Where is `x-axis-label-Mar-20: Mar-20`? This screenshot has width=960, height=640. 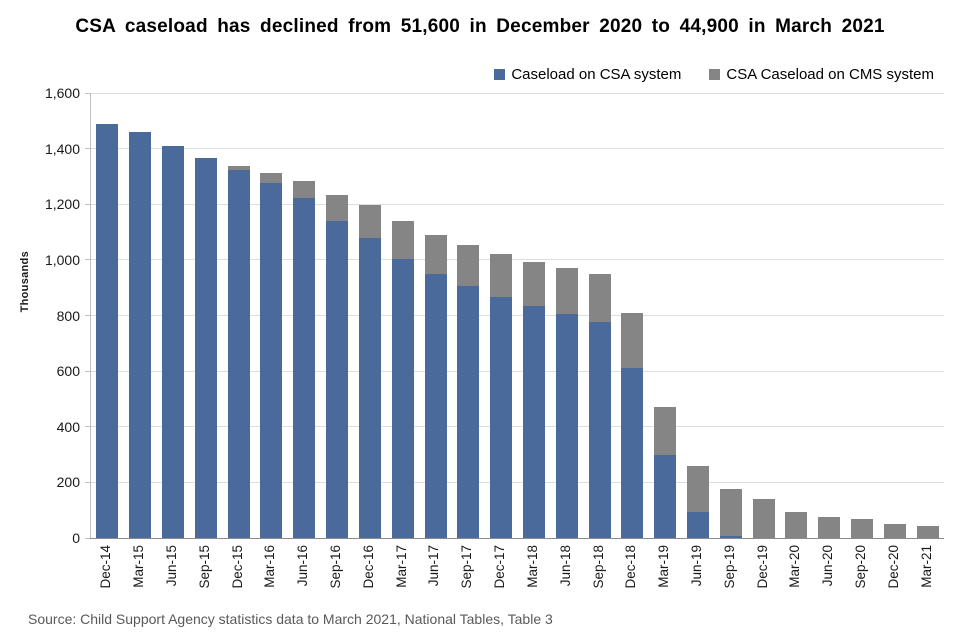
x-axis-label-Mar-20: Mar-20 is located at coordinates (795, 566).